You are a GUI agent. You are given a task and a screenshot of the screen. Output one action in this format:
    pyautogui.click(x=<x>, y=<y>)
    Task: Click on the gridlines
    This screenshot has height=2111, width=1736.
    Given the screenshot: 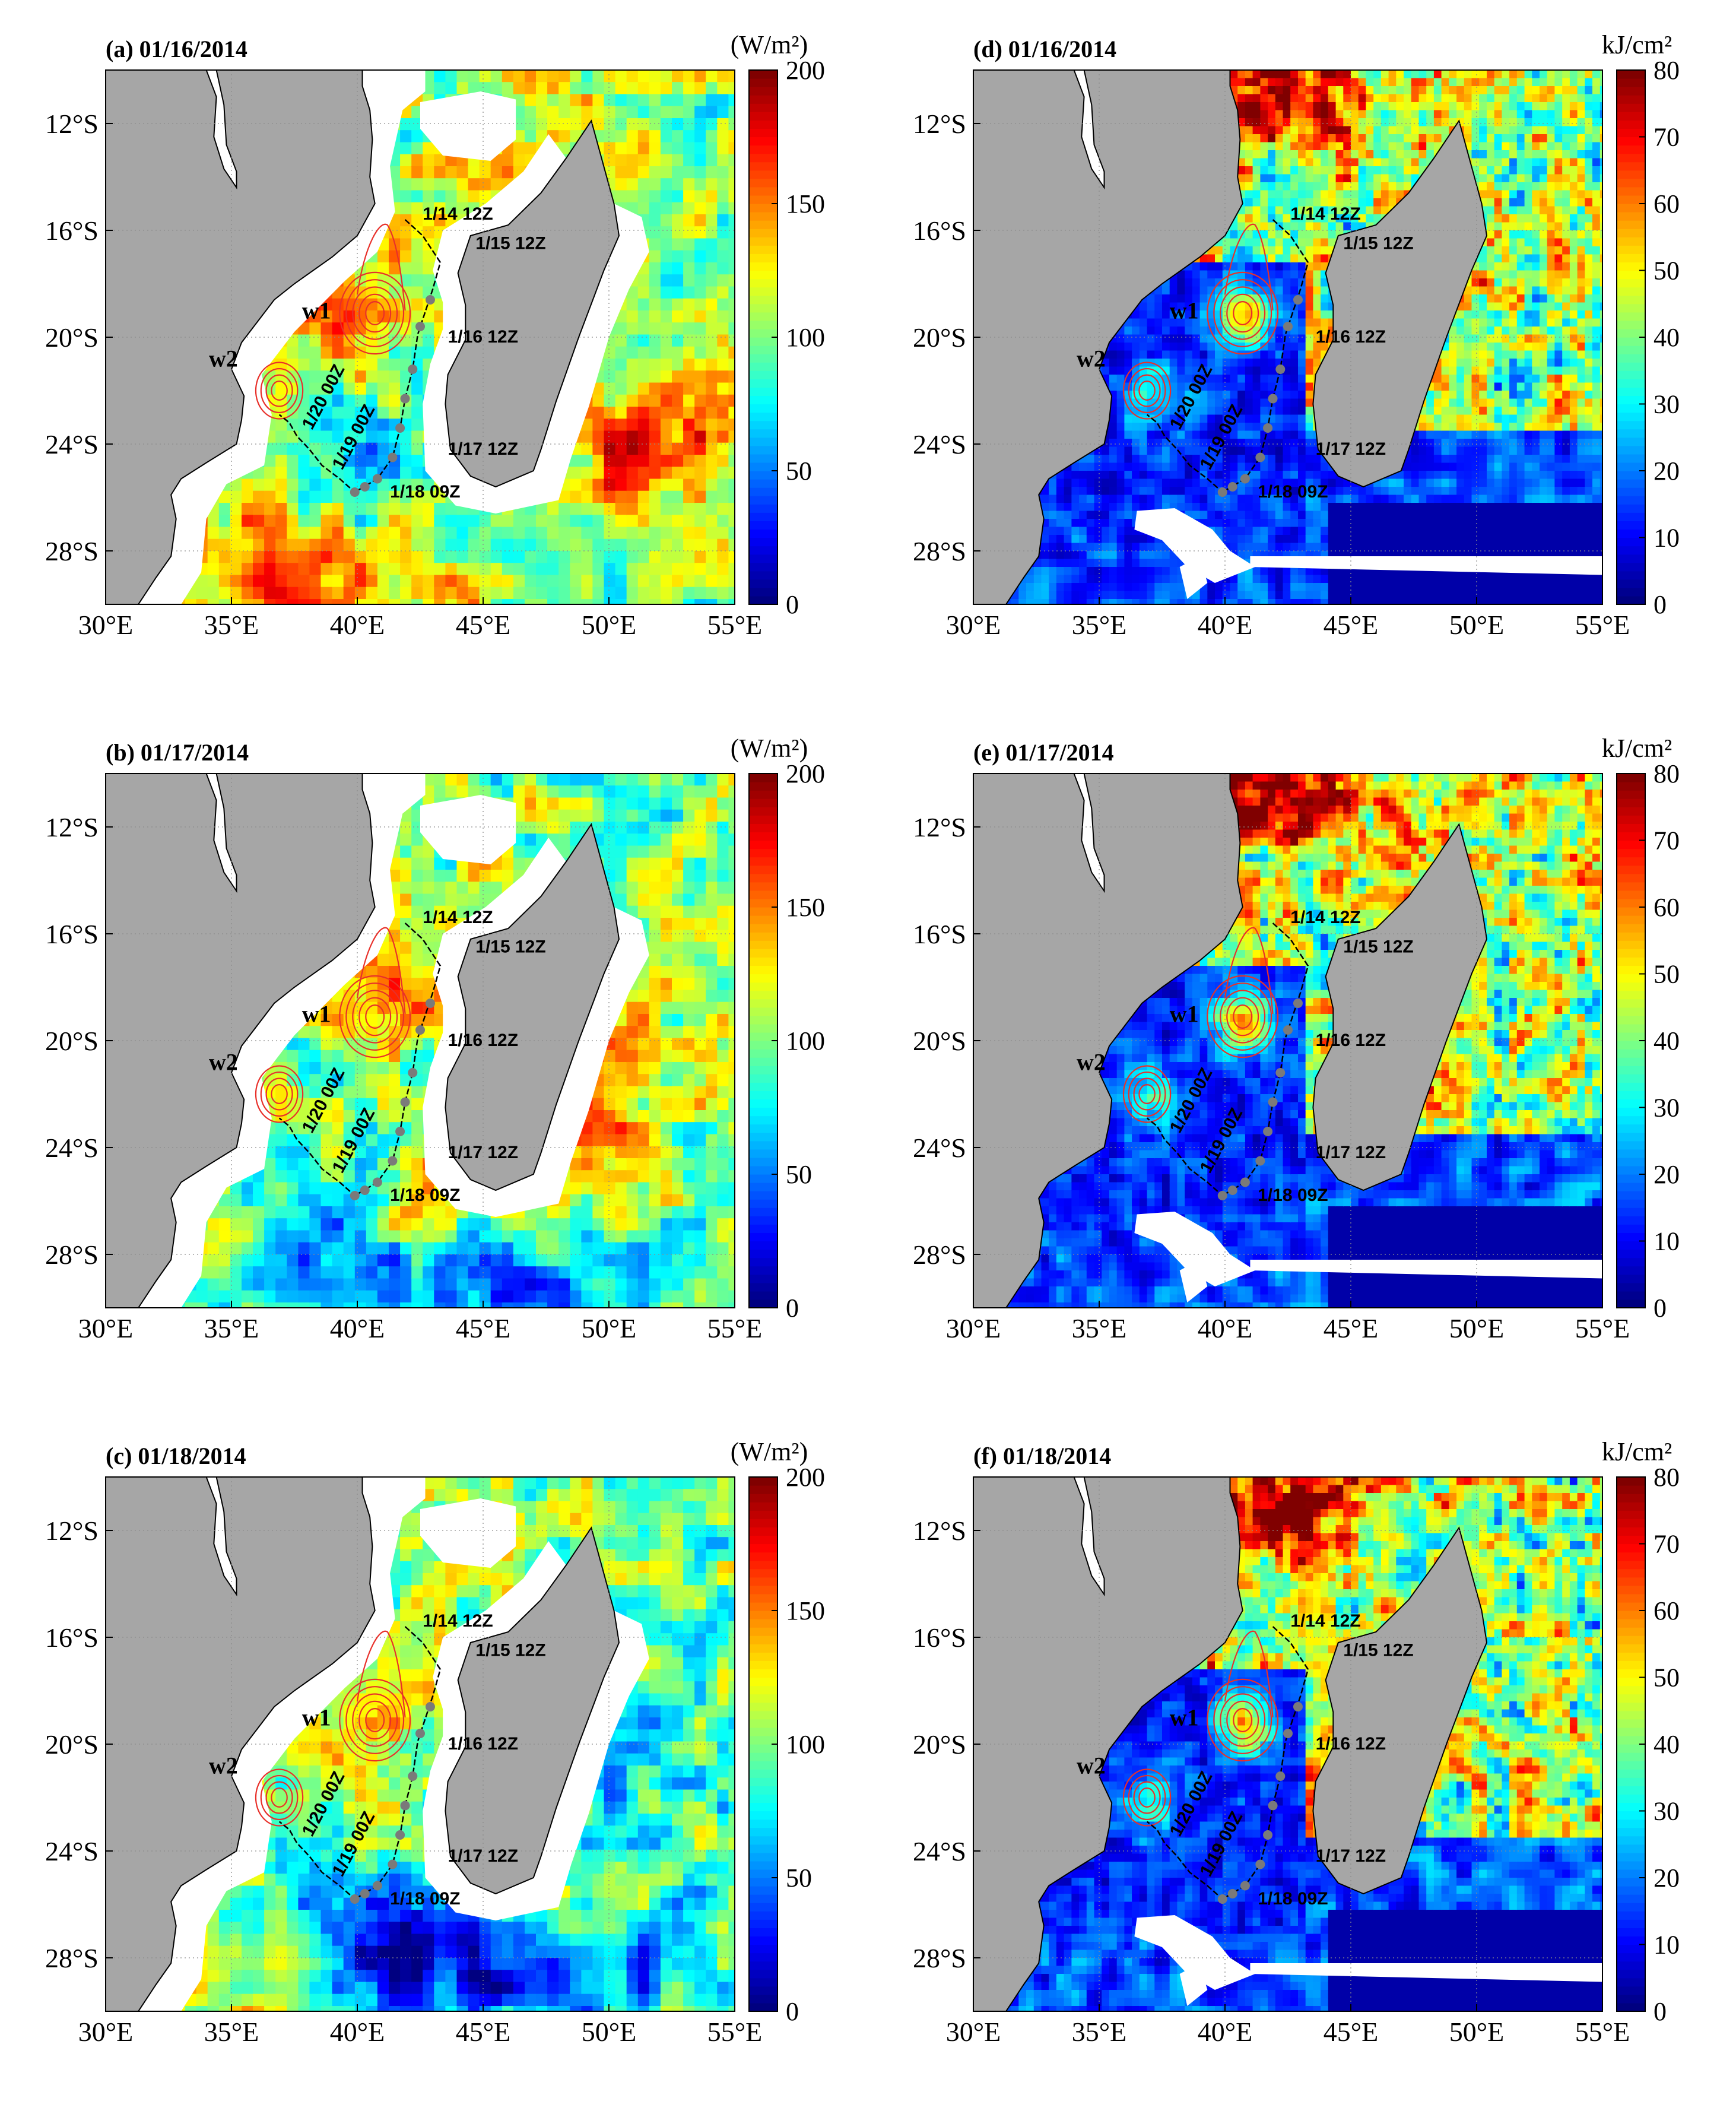 What is the action you would take?
    pyautogui.click(x=420, y=1041)
    